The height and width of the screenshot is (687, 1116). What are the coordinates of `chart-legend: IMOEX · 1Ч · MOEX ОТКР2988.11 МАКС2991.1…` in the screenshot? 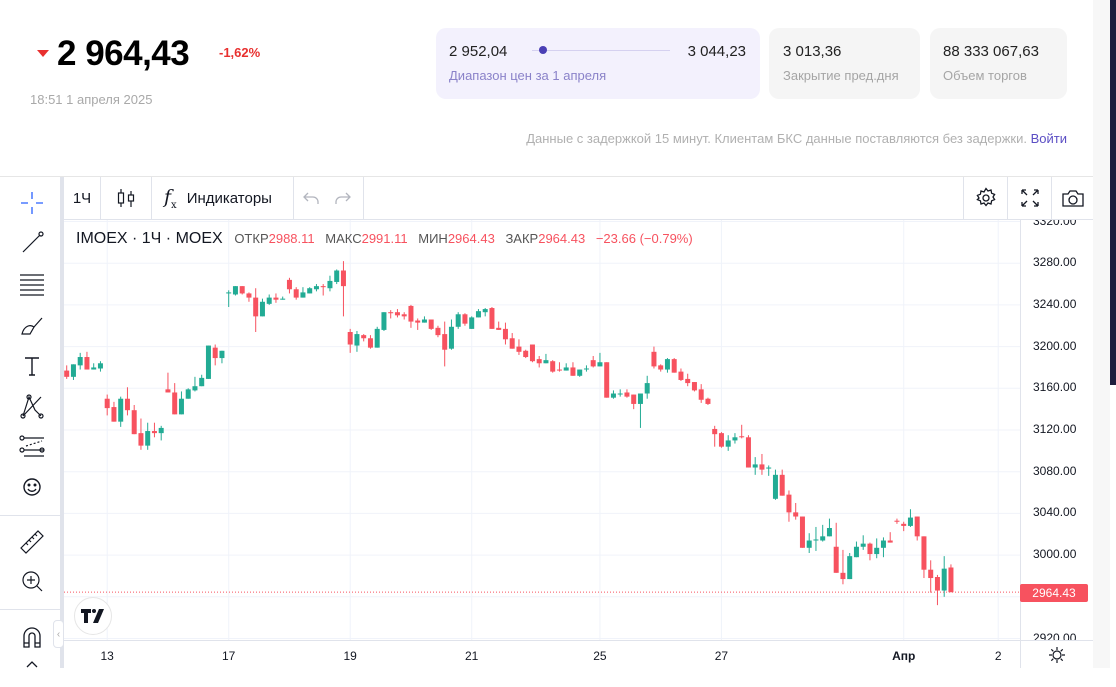 It's located at (388, 239).